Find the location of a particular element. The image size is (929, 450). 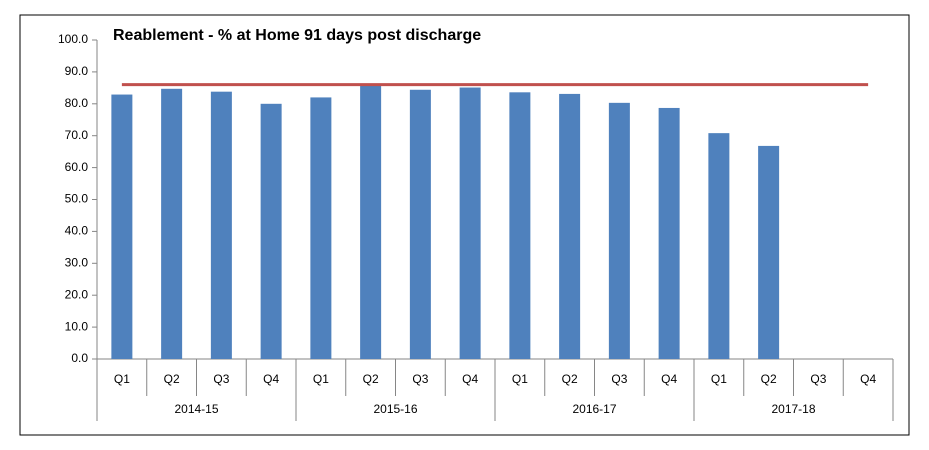

group-label: 2017-18 is located at coordinates (793, 409).